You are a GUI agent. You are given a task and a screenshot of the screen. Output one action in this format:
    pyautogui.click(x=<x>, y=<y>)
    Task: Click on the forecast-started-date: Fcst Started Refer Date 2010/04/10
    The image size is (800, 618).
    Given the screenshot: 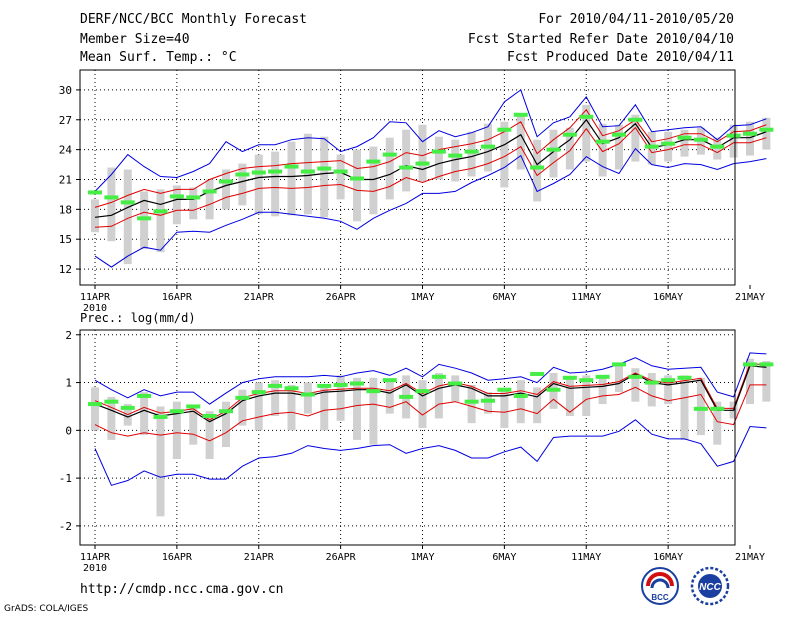 What is the action you would take?
    pyautogui.click(x=600, y=39)
    